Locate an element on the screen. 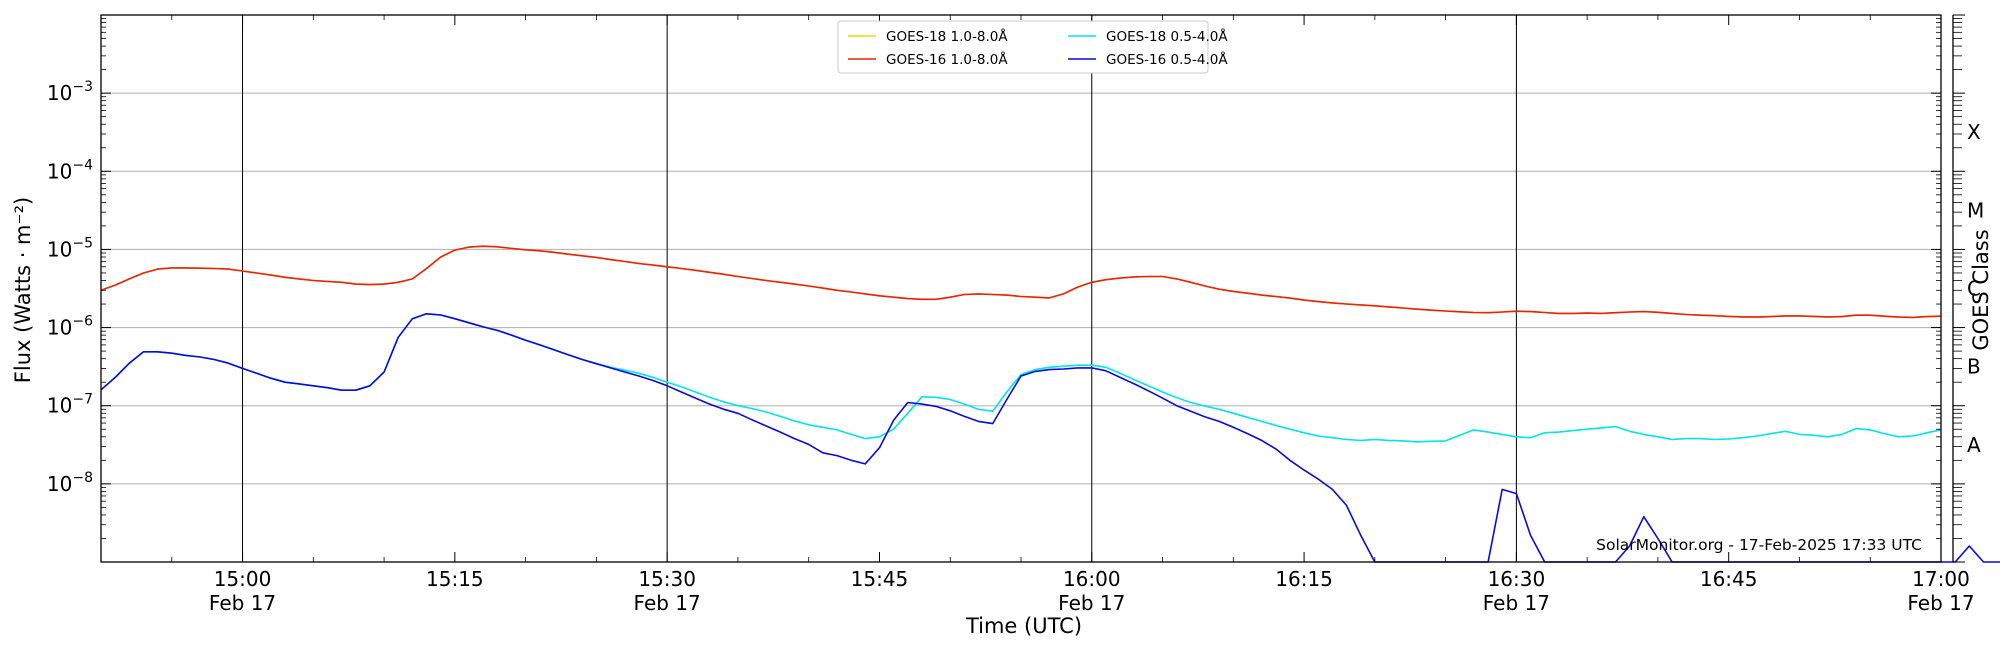 The height and width of the screenshot is (650, 2000). y-axis-title: Flux (Watts · m⁻²) is located at coordinates (23, 290).